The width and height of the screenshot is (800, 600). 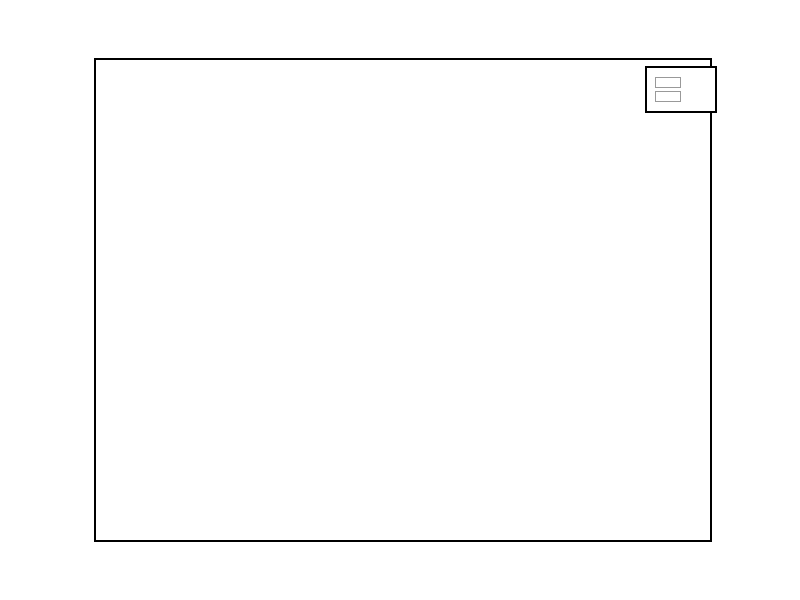 I want to click on legend-entry-fp, so click(x=681, y=96).